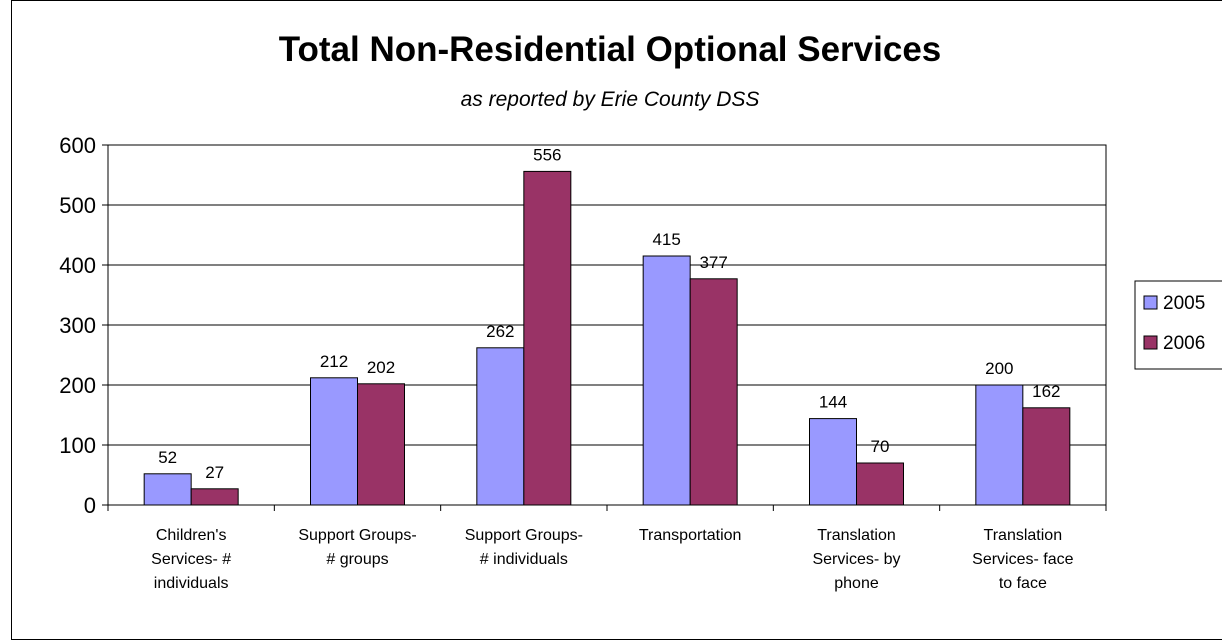  Describe the element at coordinates (1046, 391) in the screenshot. I see `data-label: 162` at that location.